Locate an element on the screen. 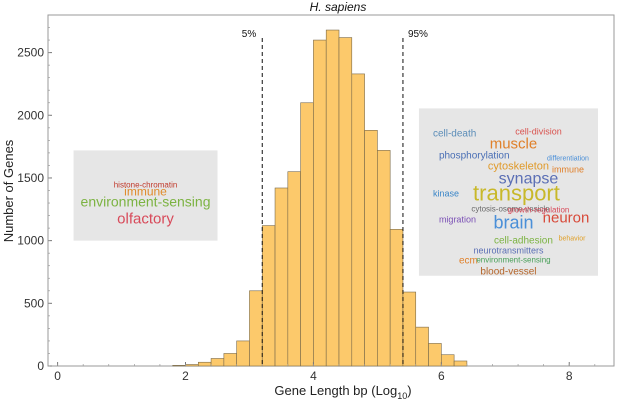  chart-title: H. sapiens is located at coordinates (338, 7).